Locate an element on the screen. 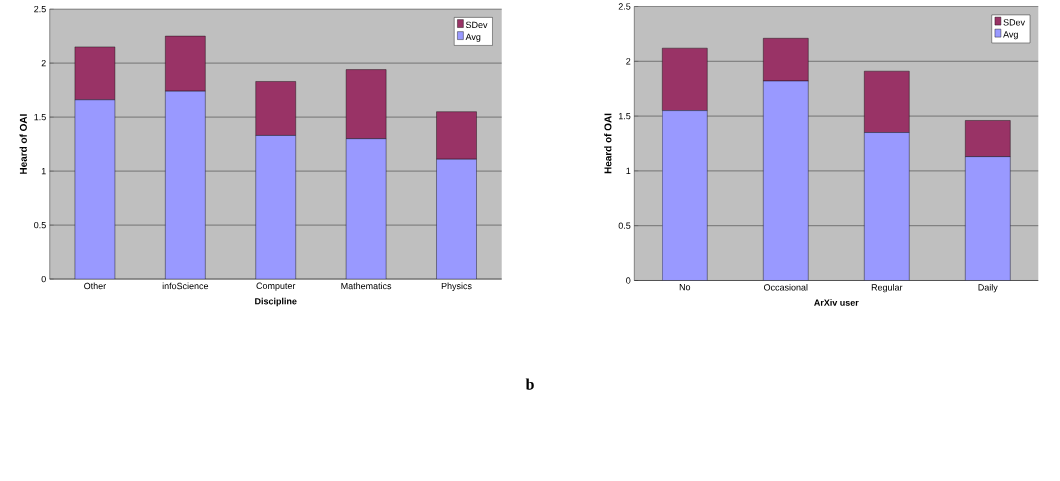  x-tick-label: Computer is located at coordinates (276, 286).